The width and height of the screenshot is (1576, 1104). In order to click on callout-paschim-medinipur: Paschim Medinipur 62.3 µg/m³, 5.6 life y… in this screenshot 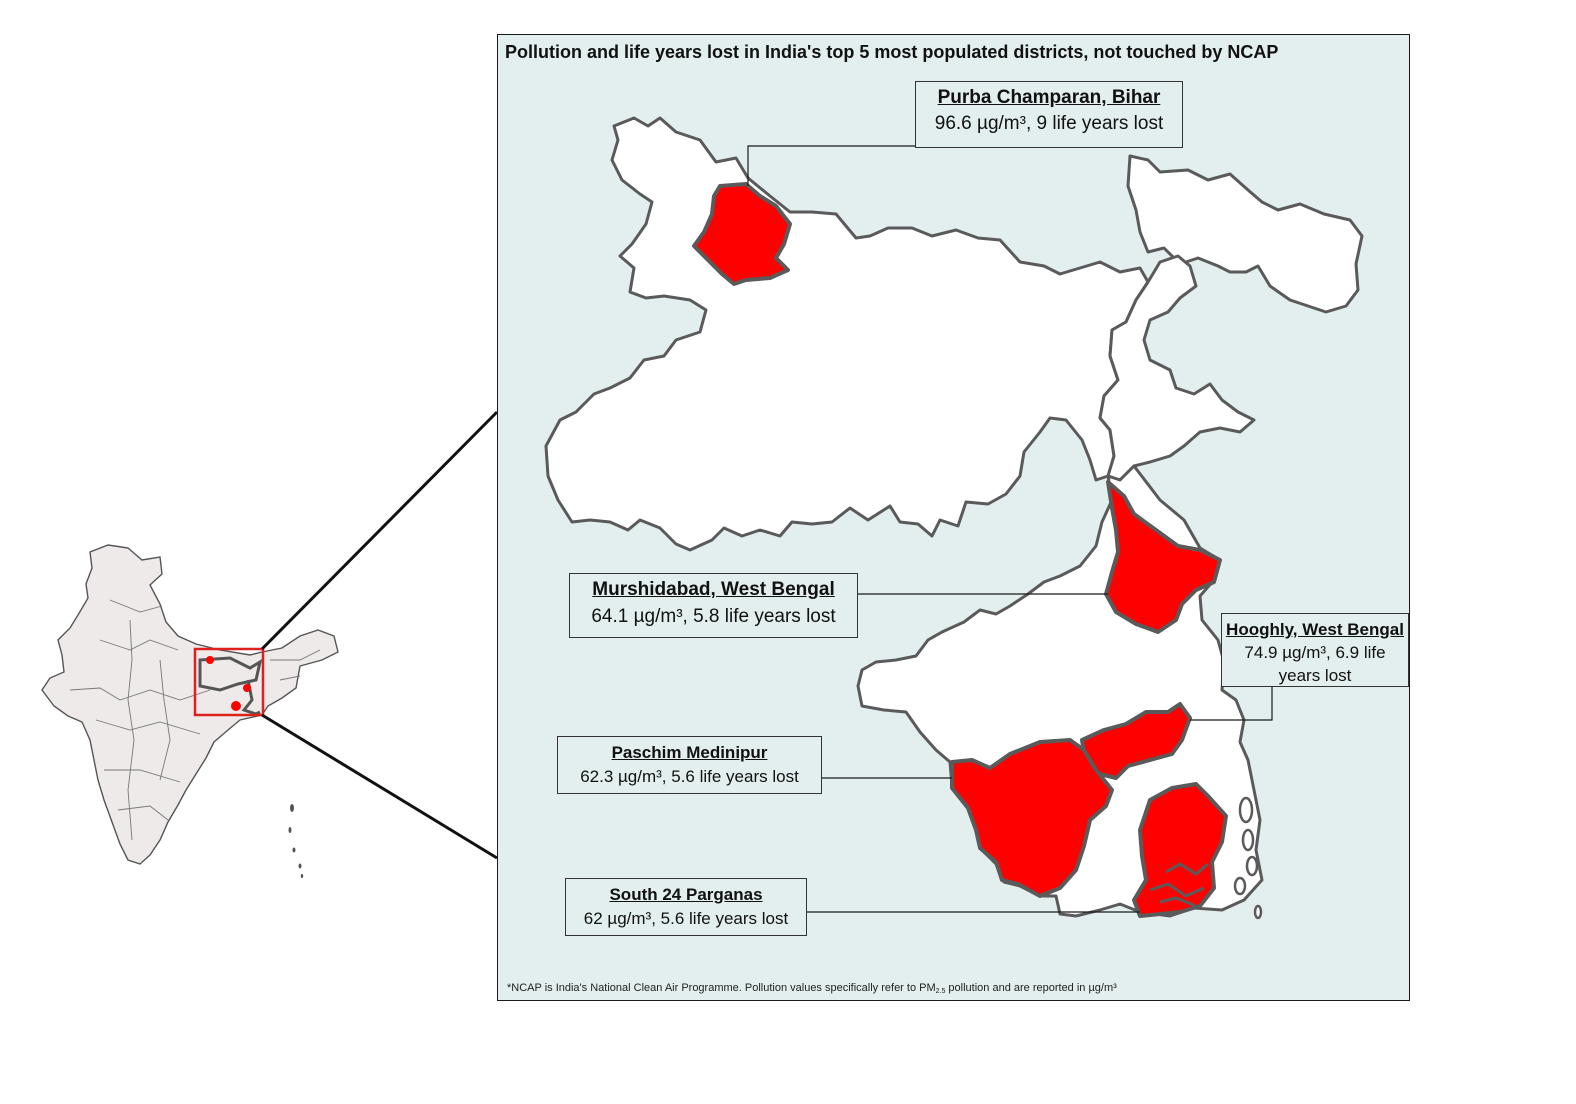, I will do `click(689, 765)`.